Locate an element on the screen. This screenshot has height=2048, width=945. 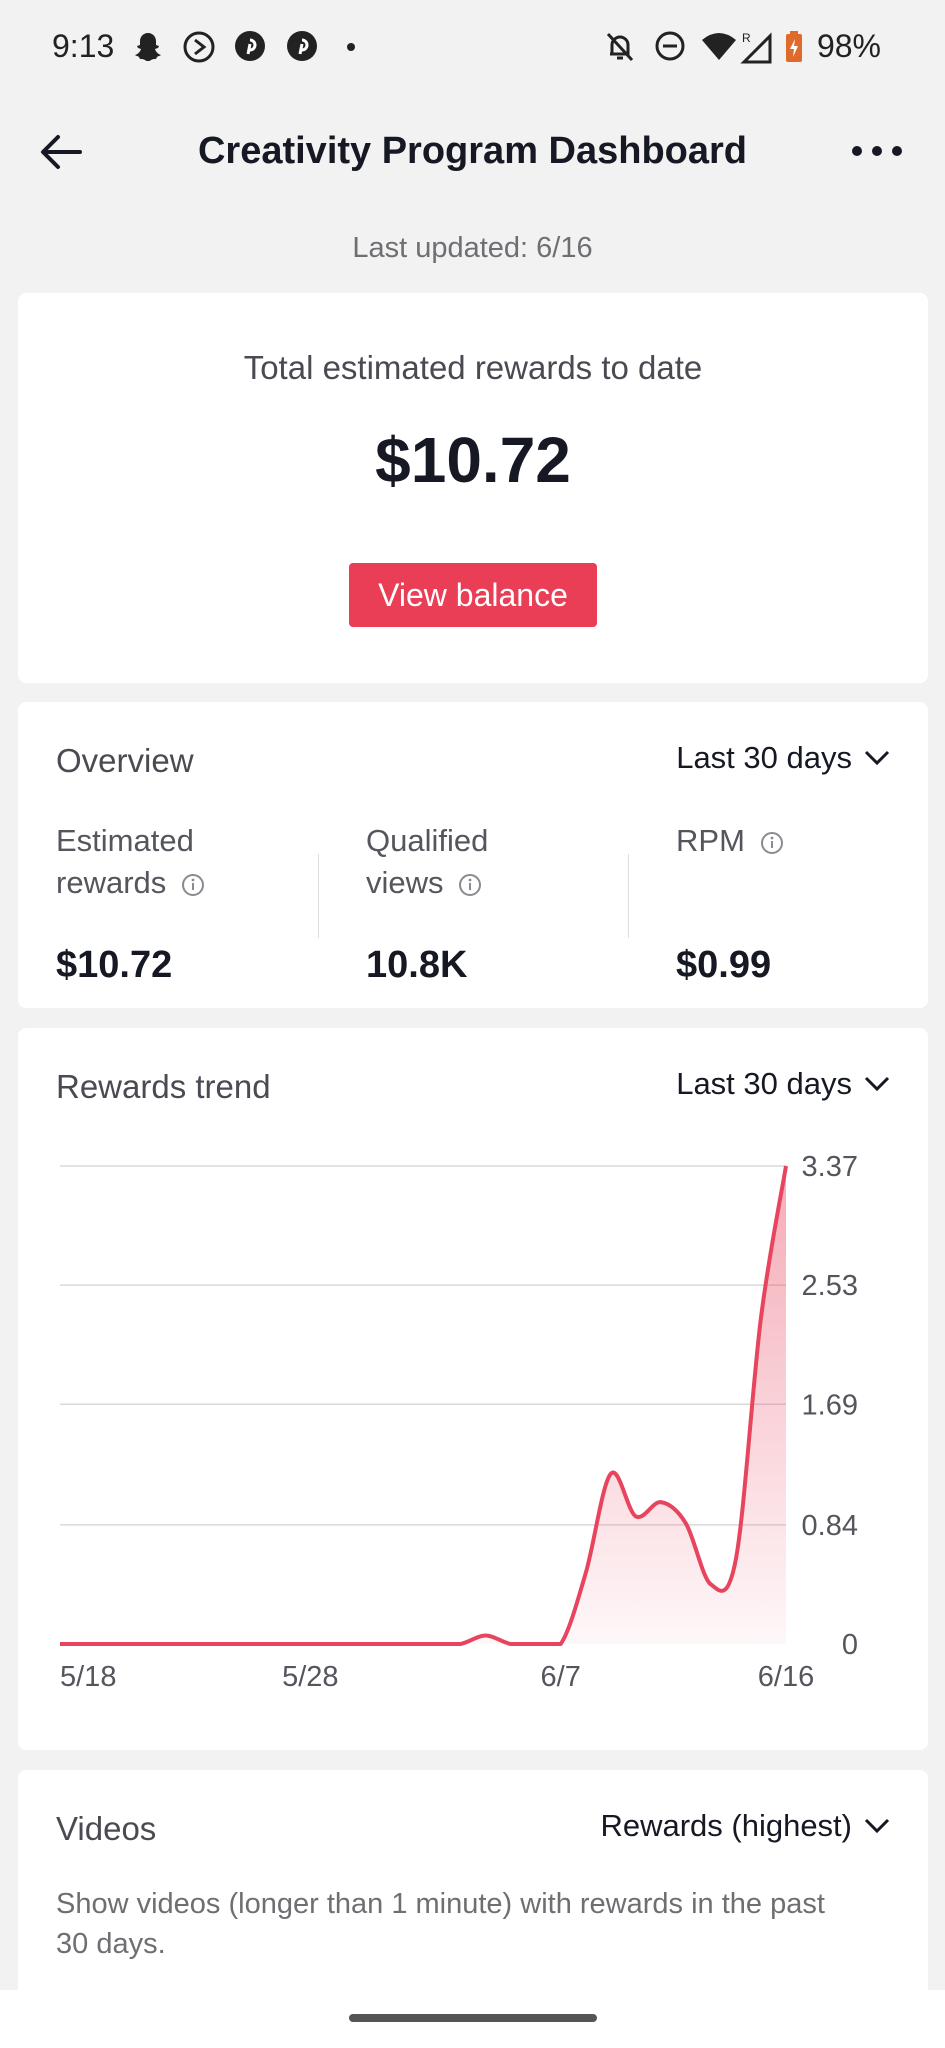
metric-label: Qualified views is located at coordinates (491, 862).